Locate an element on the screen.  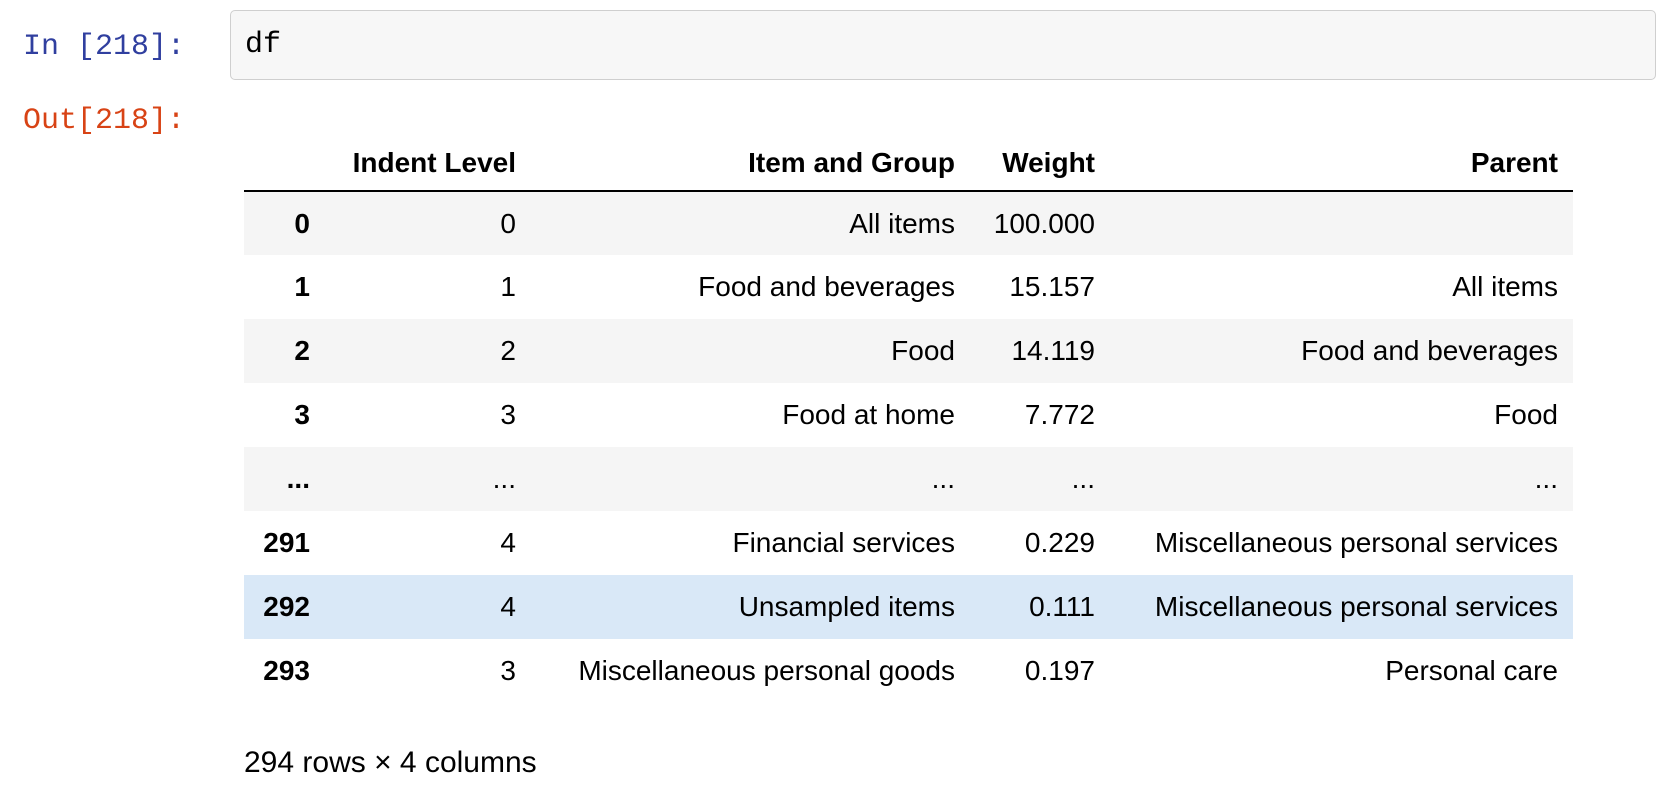
column-header-weight: Weight is located at coordinates (1040, 163).